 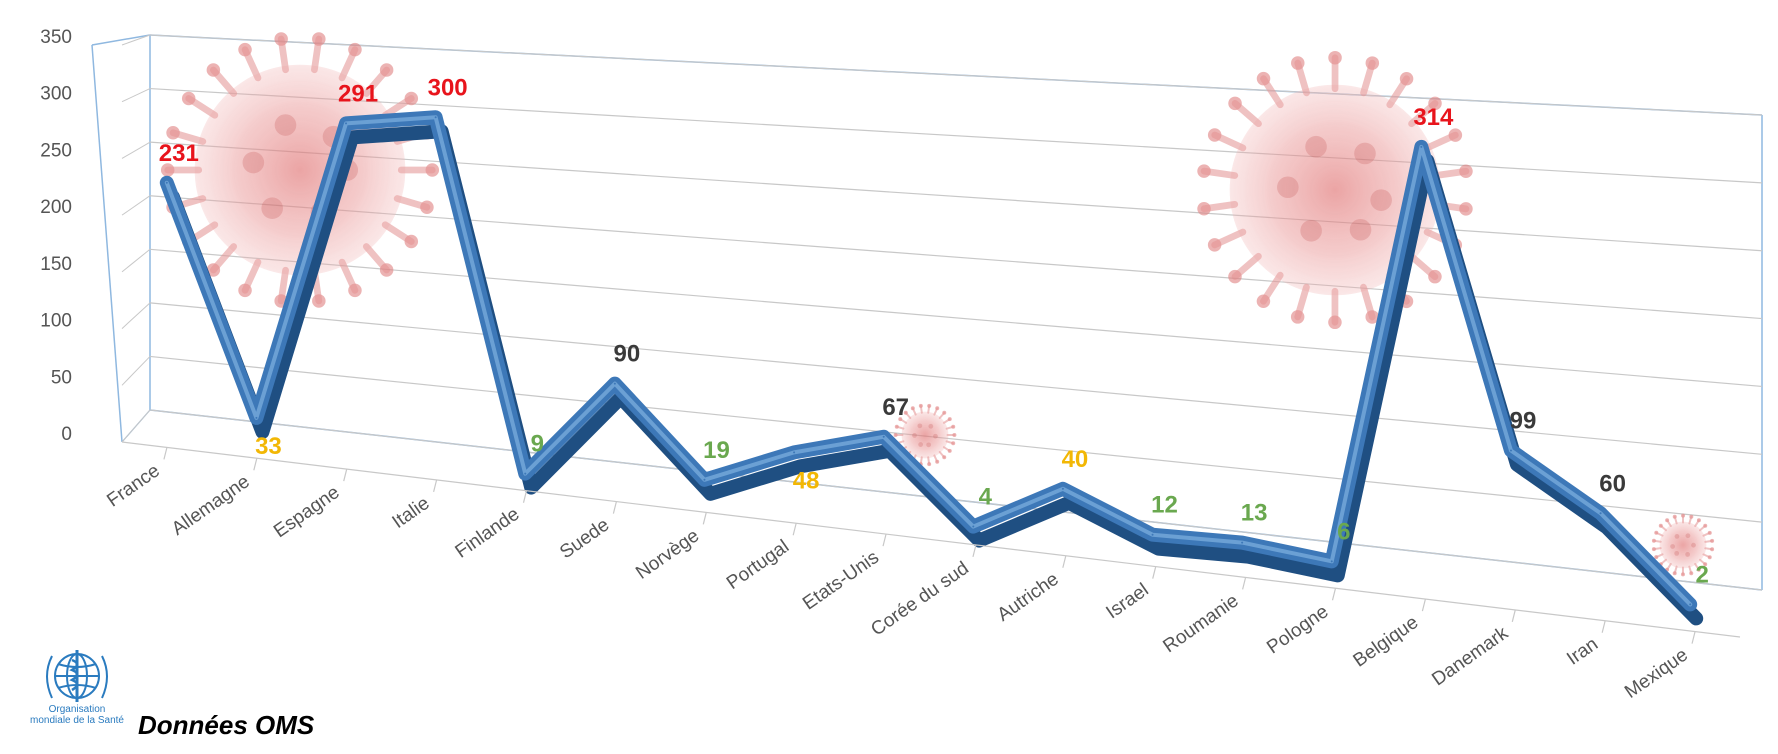 What do you see at coordinates (1200, 623) in the screenshot?
I see `x-tick-label: Roumanie` at bounding box center [1200, 623].